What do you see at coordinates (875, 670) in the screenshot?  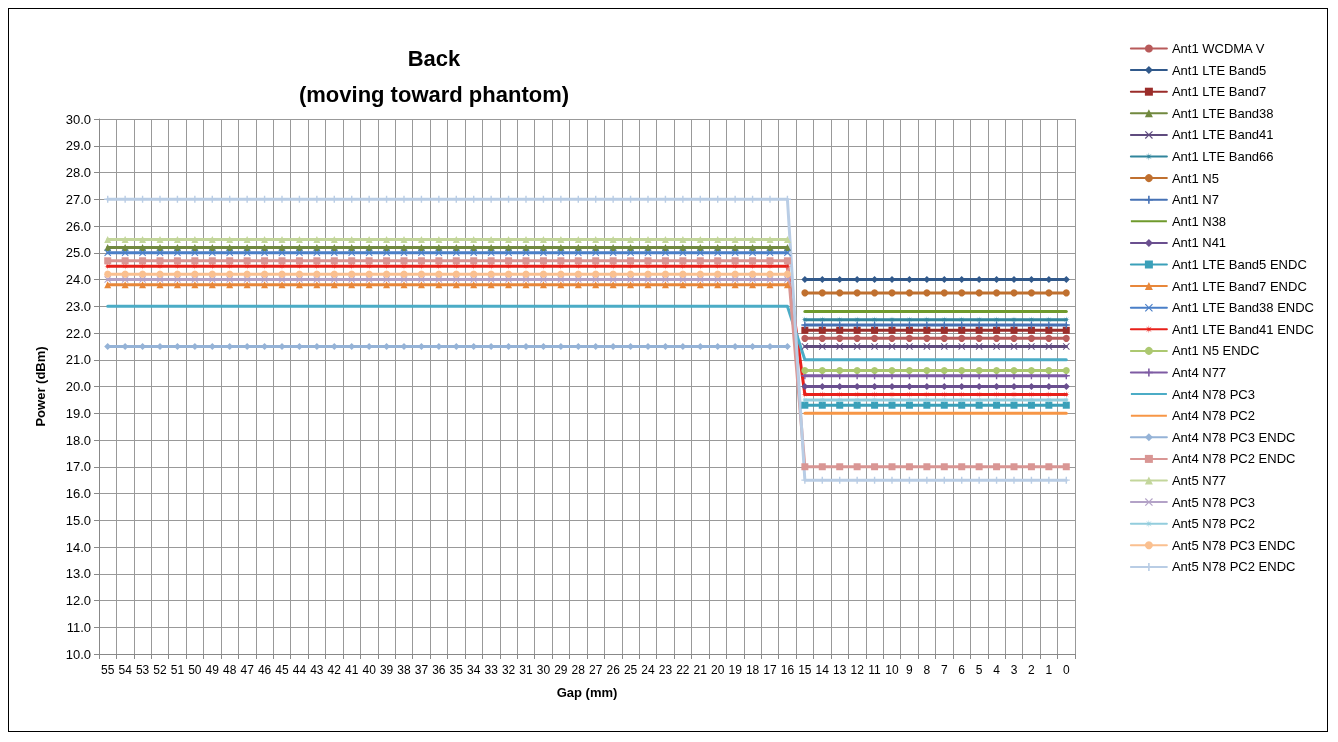 I see `x-tick-label: 11` at bounding box center [875, 670].